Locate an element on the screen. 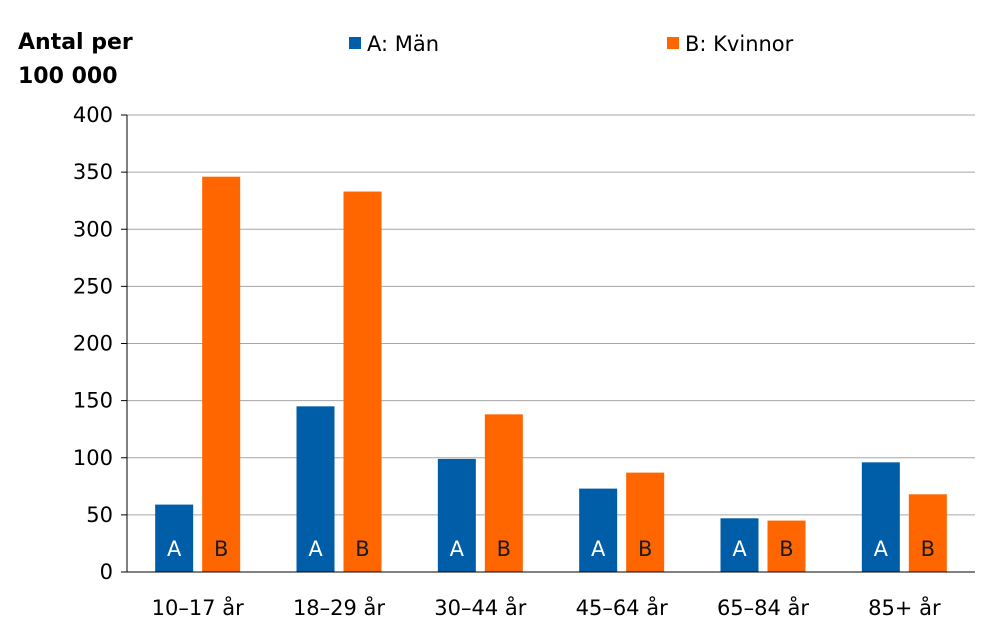 This screenshot has width=988, height=639. y-axis-ticks: 0 50 100 150 200 250 300 350 400 is located at coordinates (100, 343).